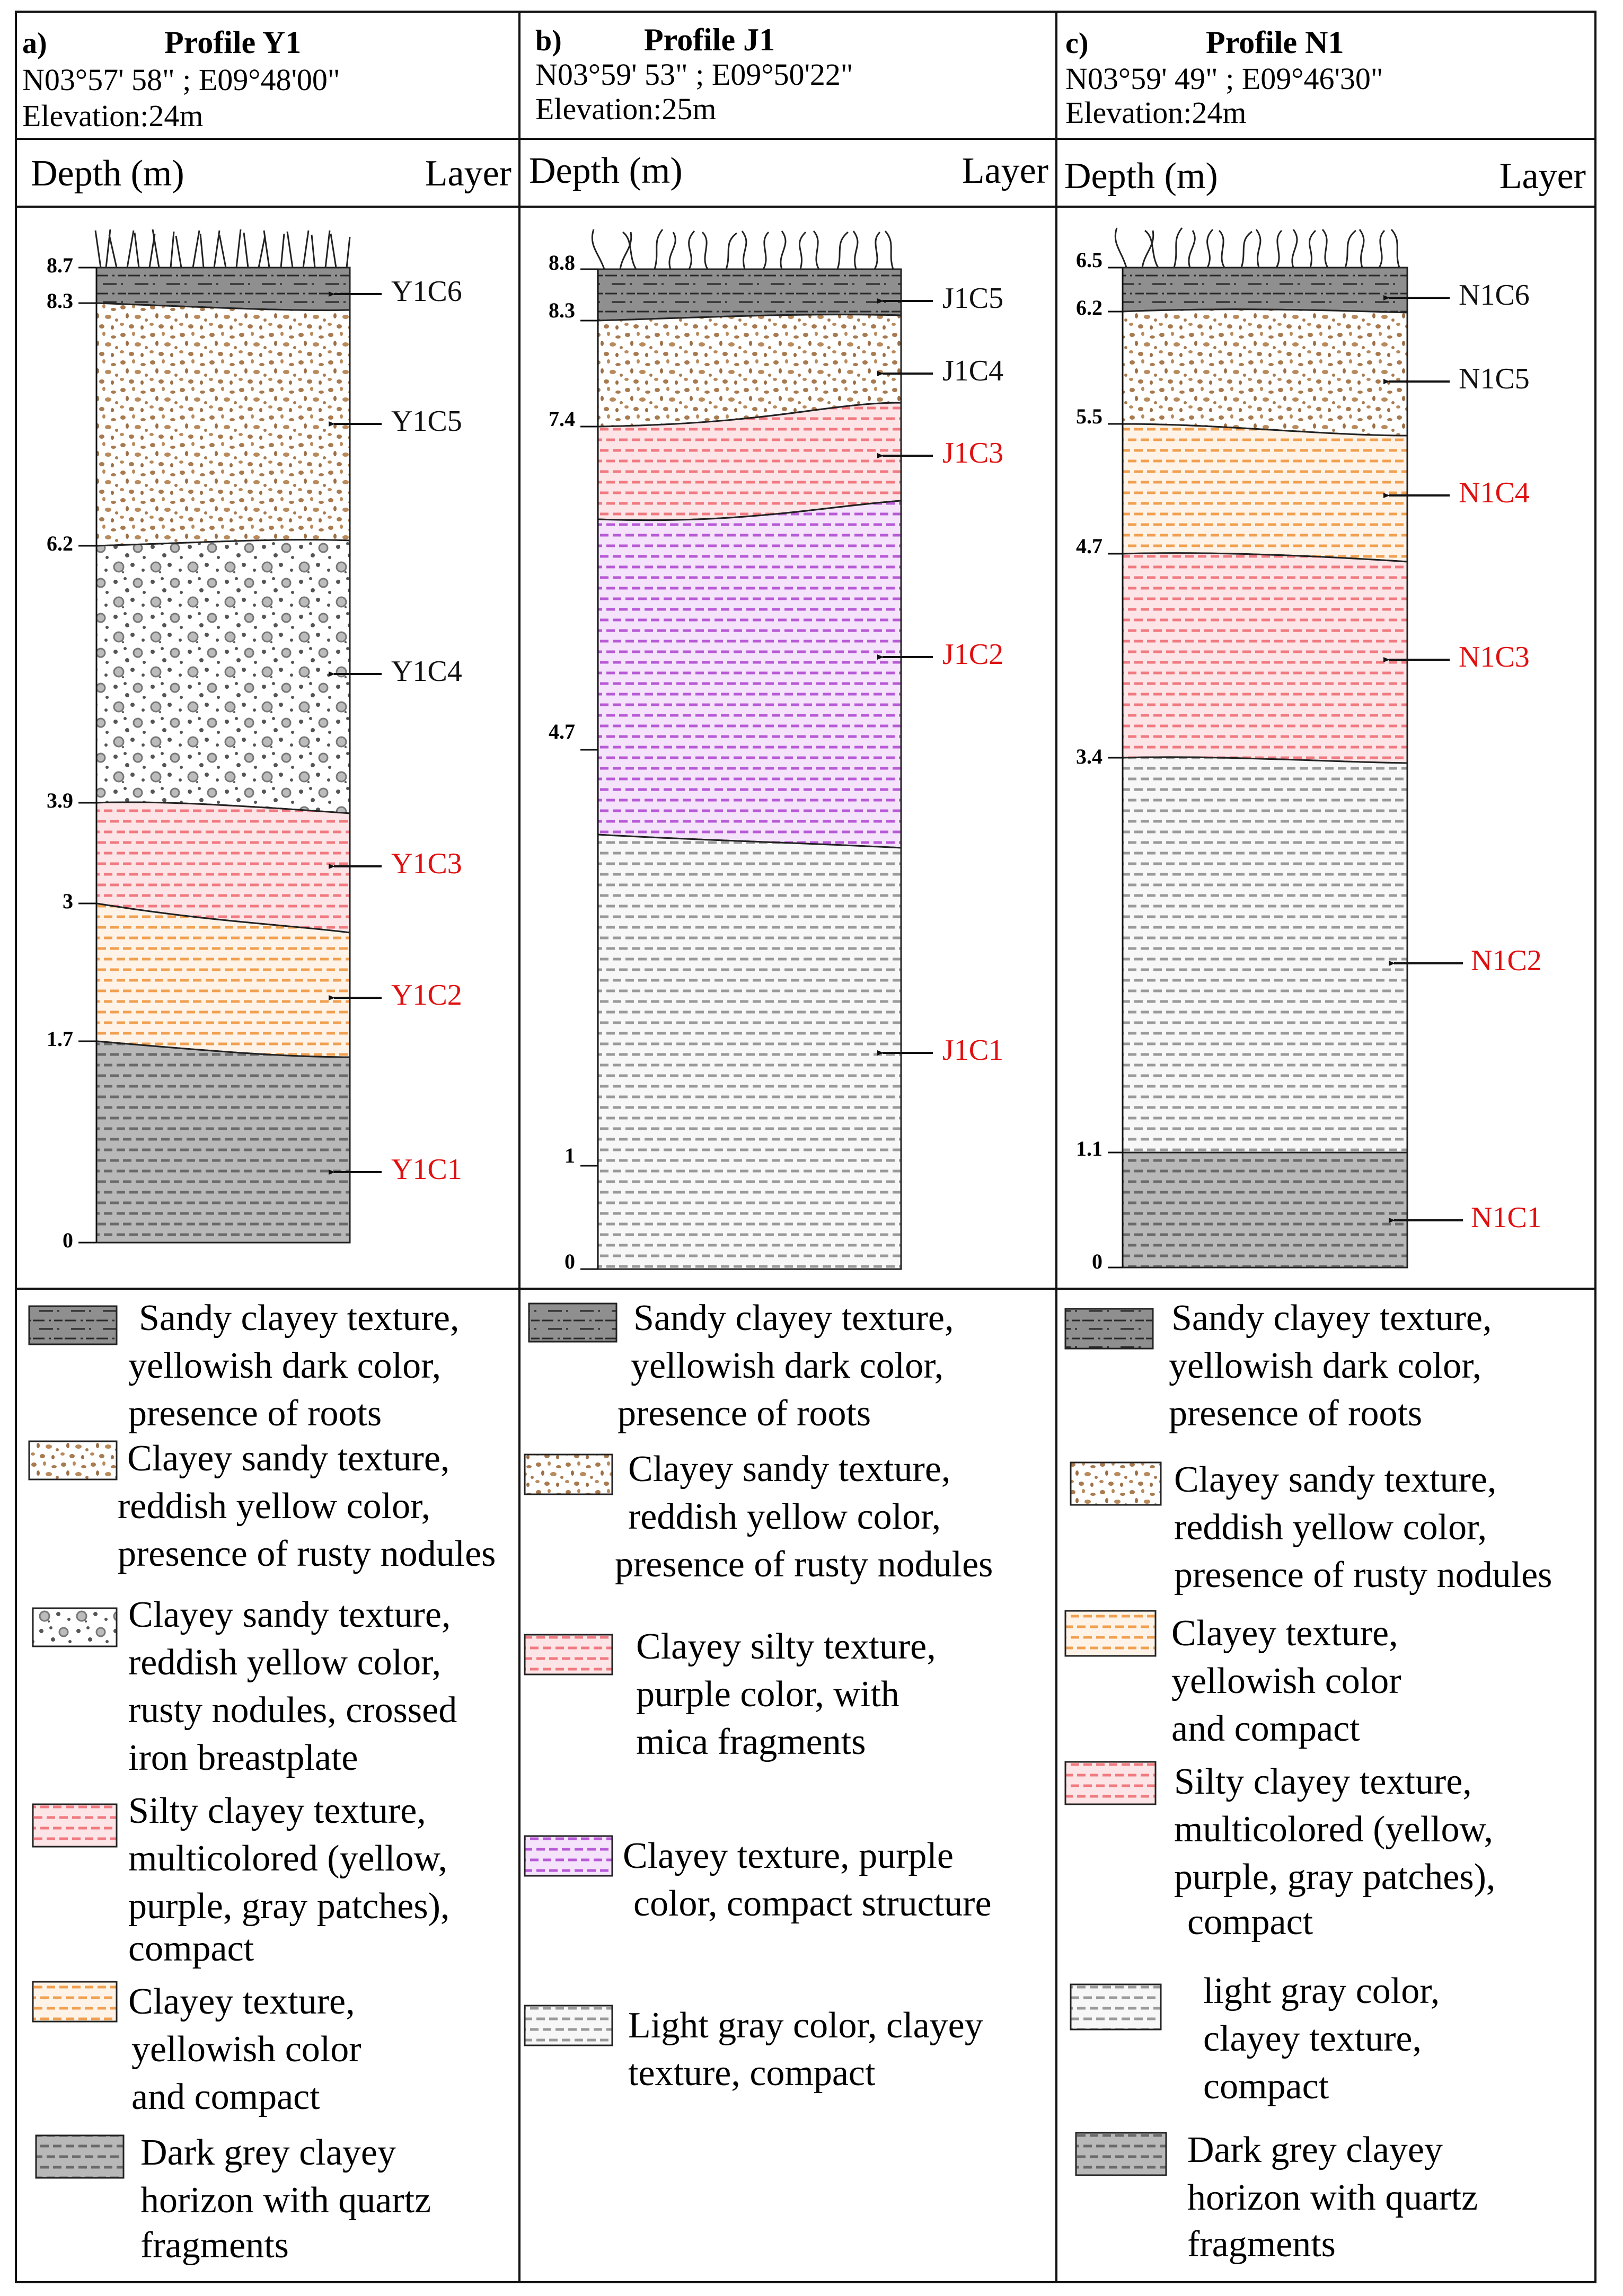 This screenshot has width=1623, height=2296. Describe the element at coordinates (1495, 378) in the screenshot. I see `layer-code: N1C5` at that location.